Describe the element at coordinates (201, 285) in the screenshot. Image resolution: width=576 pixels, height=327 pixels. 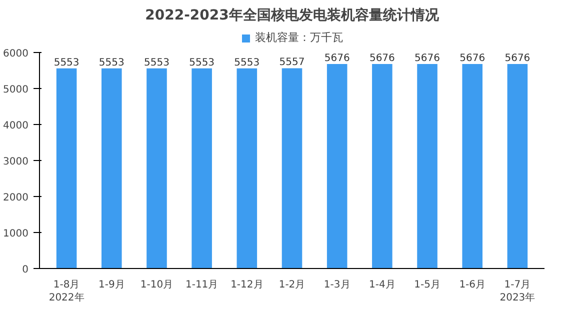
I see `x-tick-label: 1-11月` at that location.